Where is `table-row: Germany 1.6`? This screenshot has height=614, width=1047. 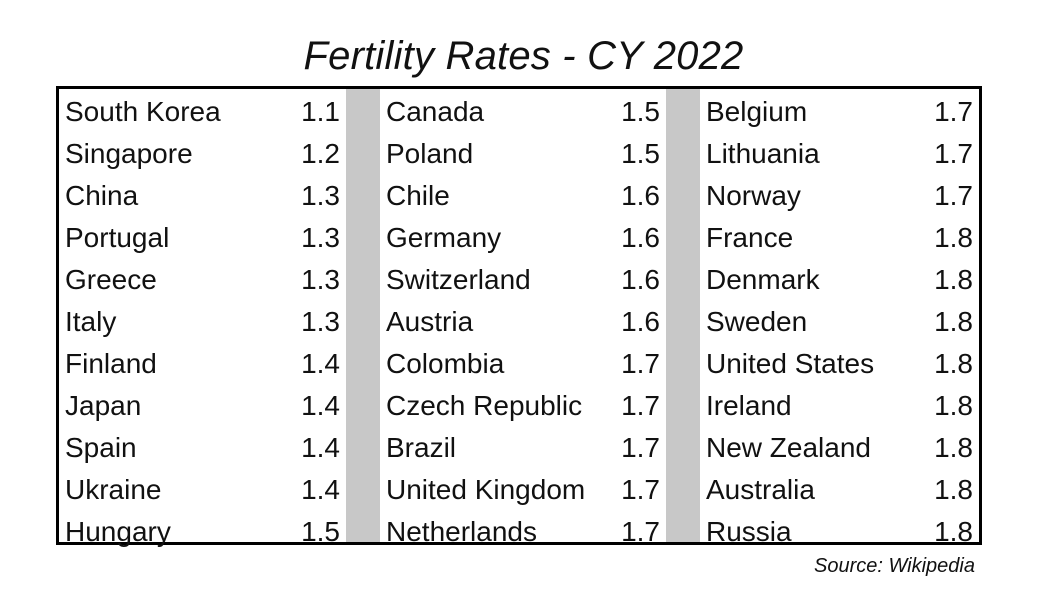 table-row: Germany 1.6 is located at coordinates (523, 238).